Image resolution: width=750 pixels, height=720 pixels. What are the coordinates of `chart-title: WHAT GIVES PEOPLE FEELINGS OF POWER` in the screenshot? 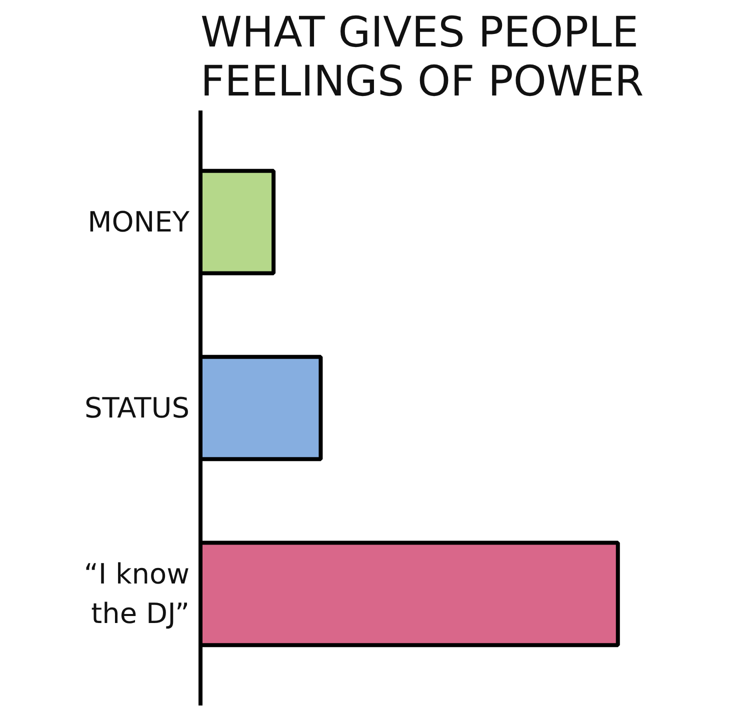 It's located at (422, 57).